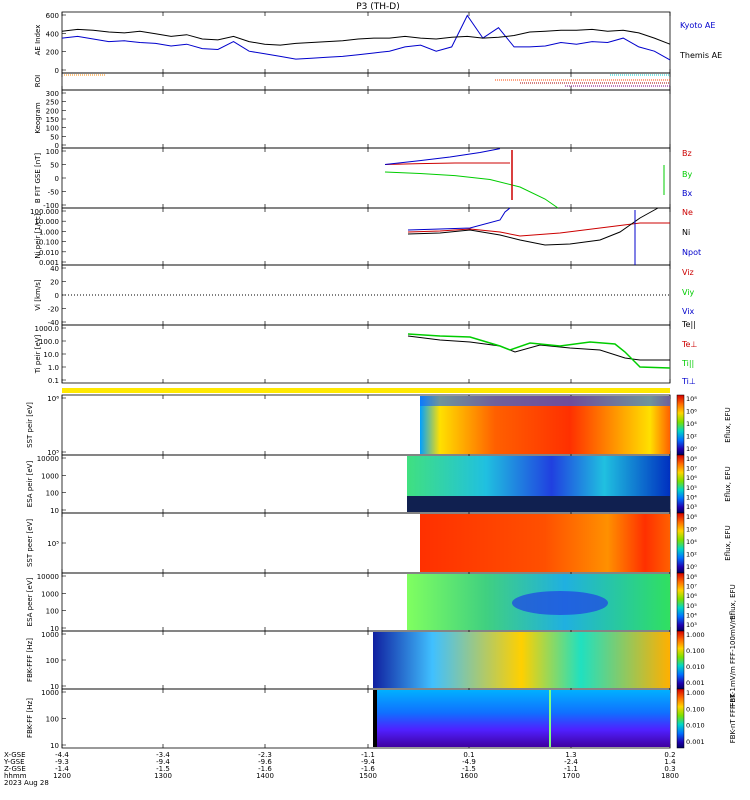 Image resolution: width=750 pixels, height=800 pixels. Describe the element at coordinates (265, 776) in the screenshot. I see `x-tick-label: 1400` at that location.